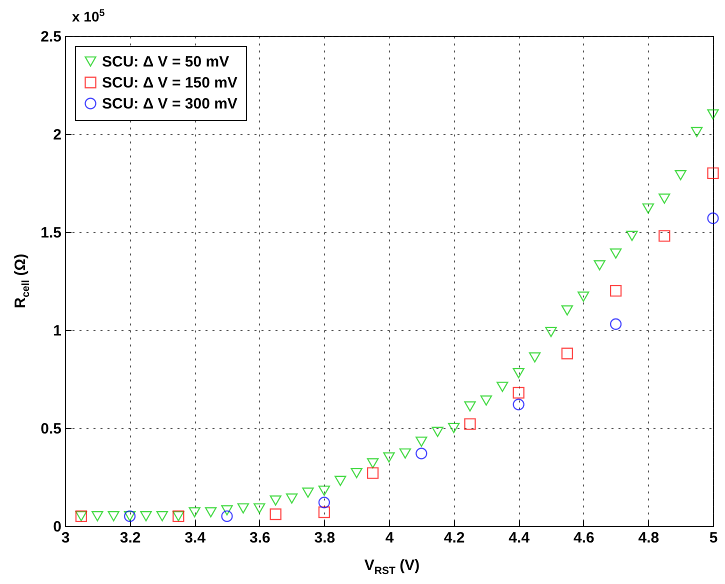 This screenshot has width=725, height=584. What do you see at coordinates (389, 538) in the screenshot?
I see `x-tick-label: 4` at bounding box center [389, 538].